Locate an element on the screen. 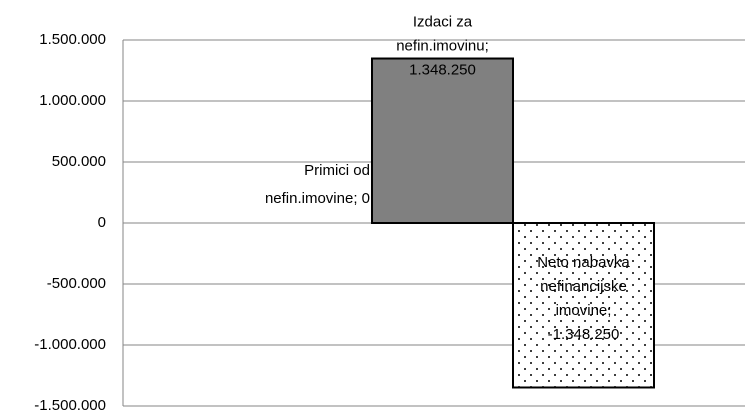  y-tick-label: -500.000 is located at coordinates (76, 283).